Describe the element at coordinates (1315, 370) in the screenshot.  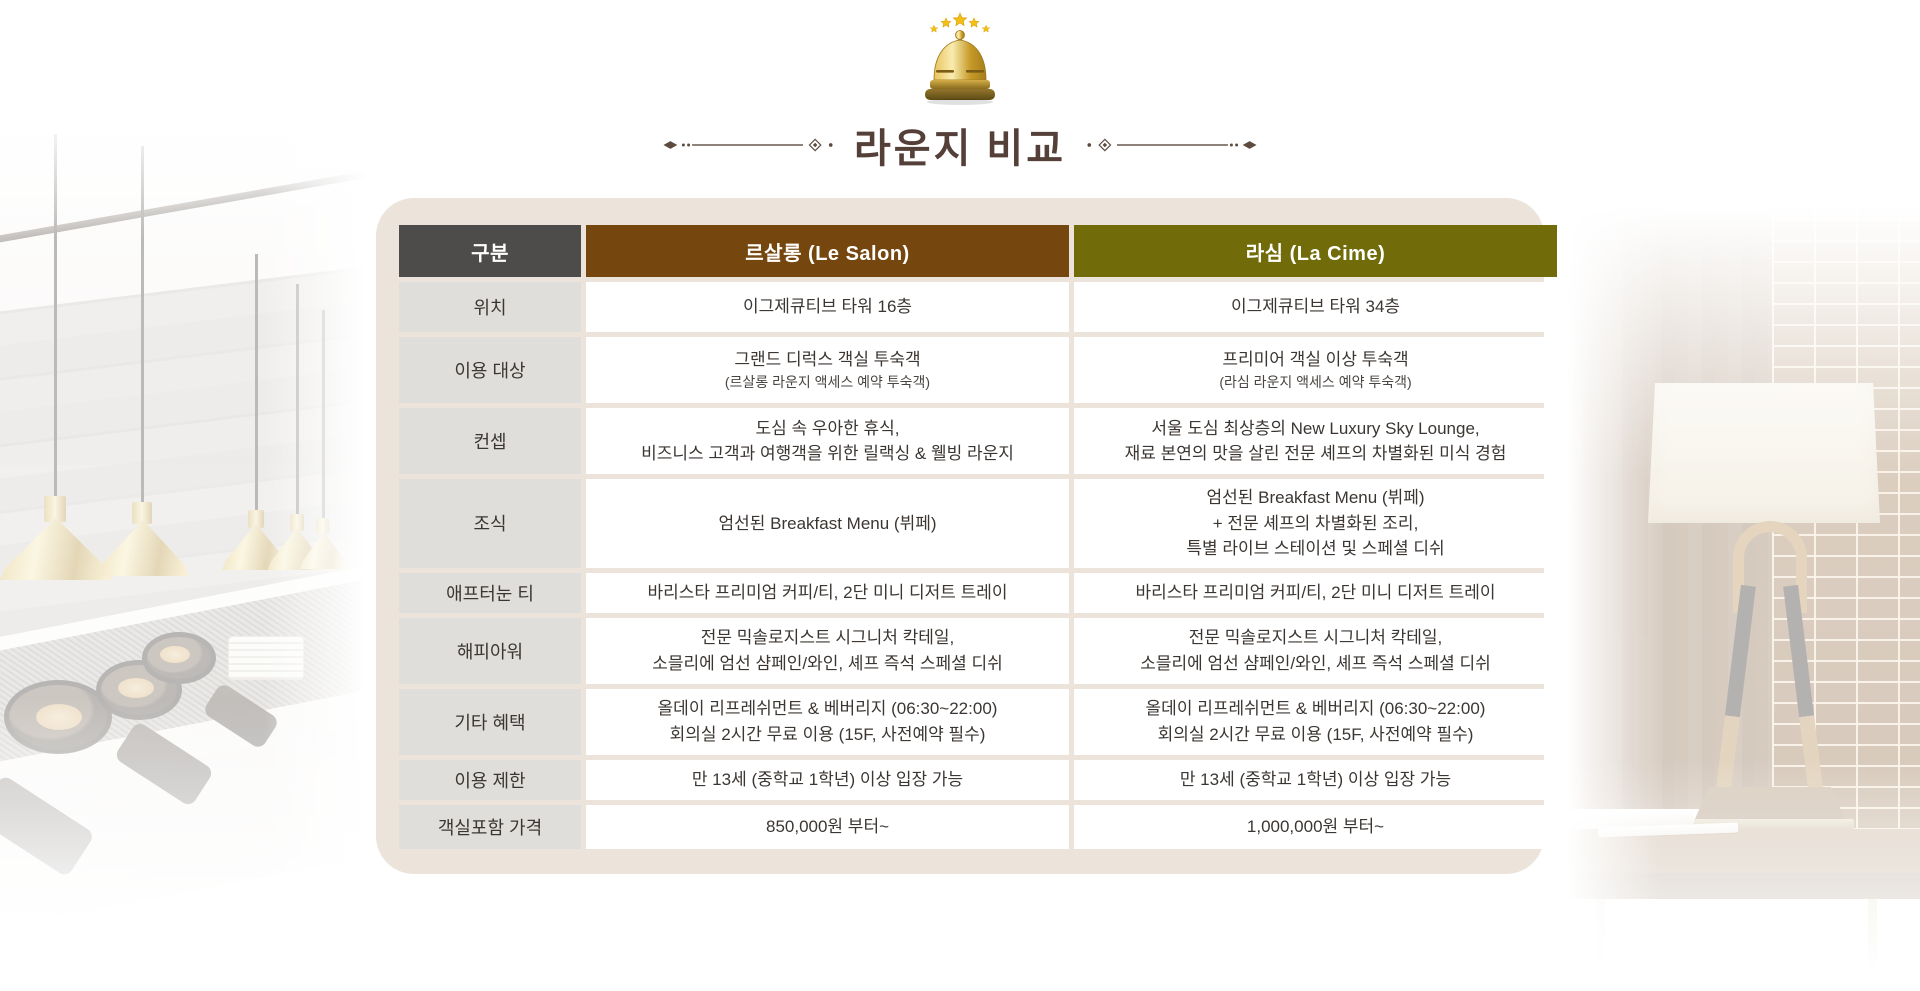
I see `lacime-cell: 프리미어 객실 이상 투숙객 (라심 라운지 액세스 예약 투숙객)` at that location.